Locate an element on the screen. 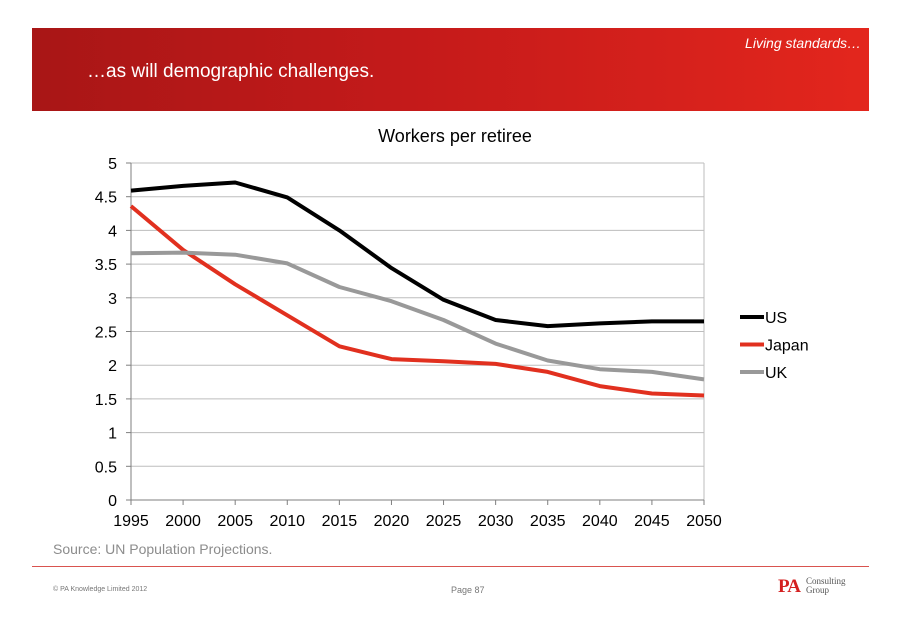  y-tick-label: 3.5 is located at coordinates (106, 265).